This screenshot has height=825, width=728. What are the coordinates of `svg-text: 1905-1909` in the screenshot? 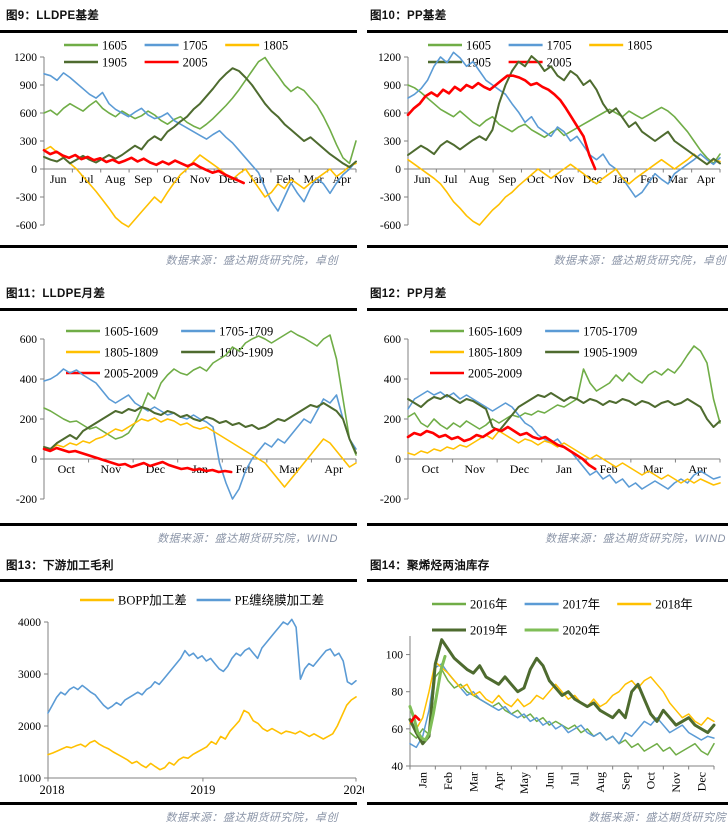 It's located at (610, 353).